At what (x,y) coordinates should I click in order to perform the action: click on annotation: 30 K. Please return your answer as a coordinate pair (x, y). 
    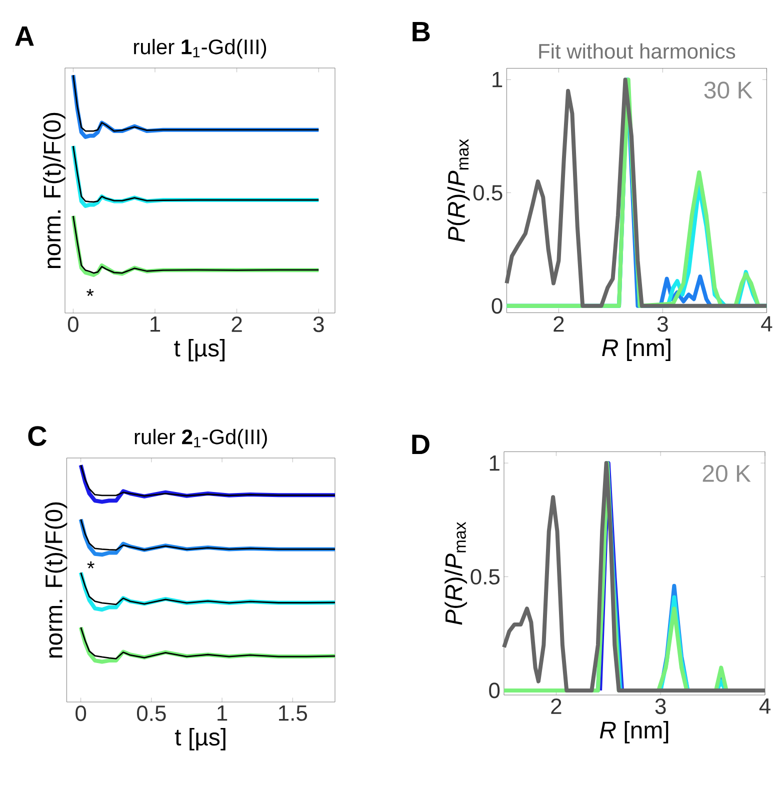
    Looking at the image, I should click on (728, 90).